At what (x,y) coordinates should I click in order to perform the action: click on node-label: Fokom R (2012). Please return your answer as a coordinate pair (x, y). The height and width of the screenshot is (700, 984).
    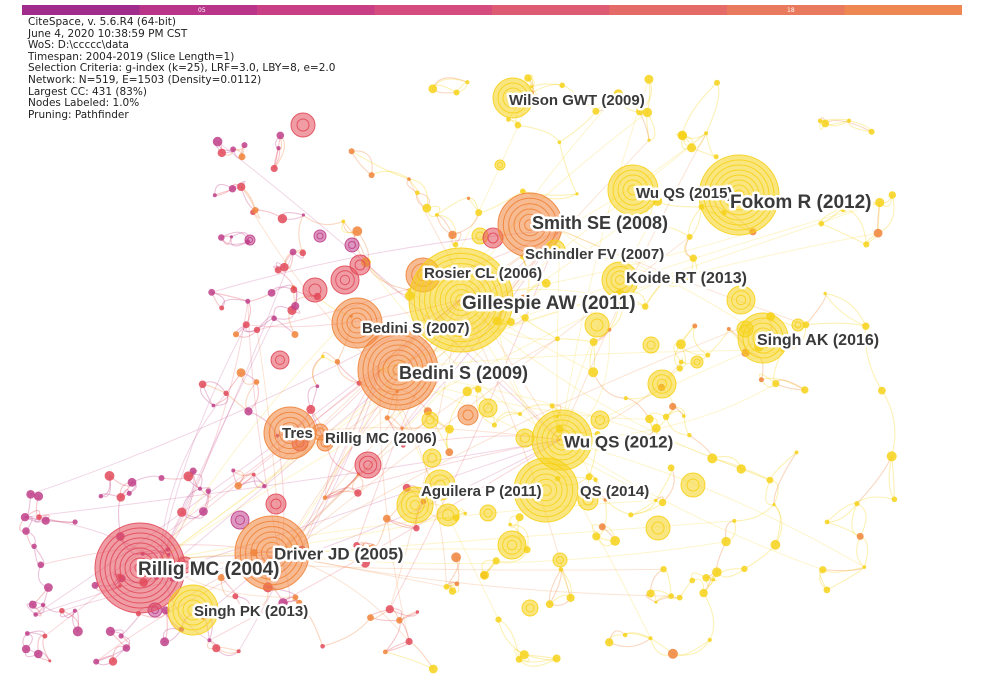
    Looking at the image, I should click on (801, 203).